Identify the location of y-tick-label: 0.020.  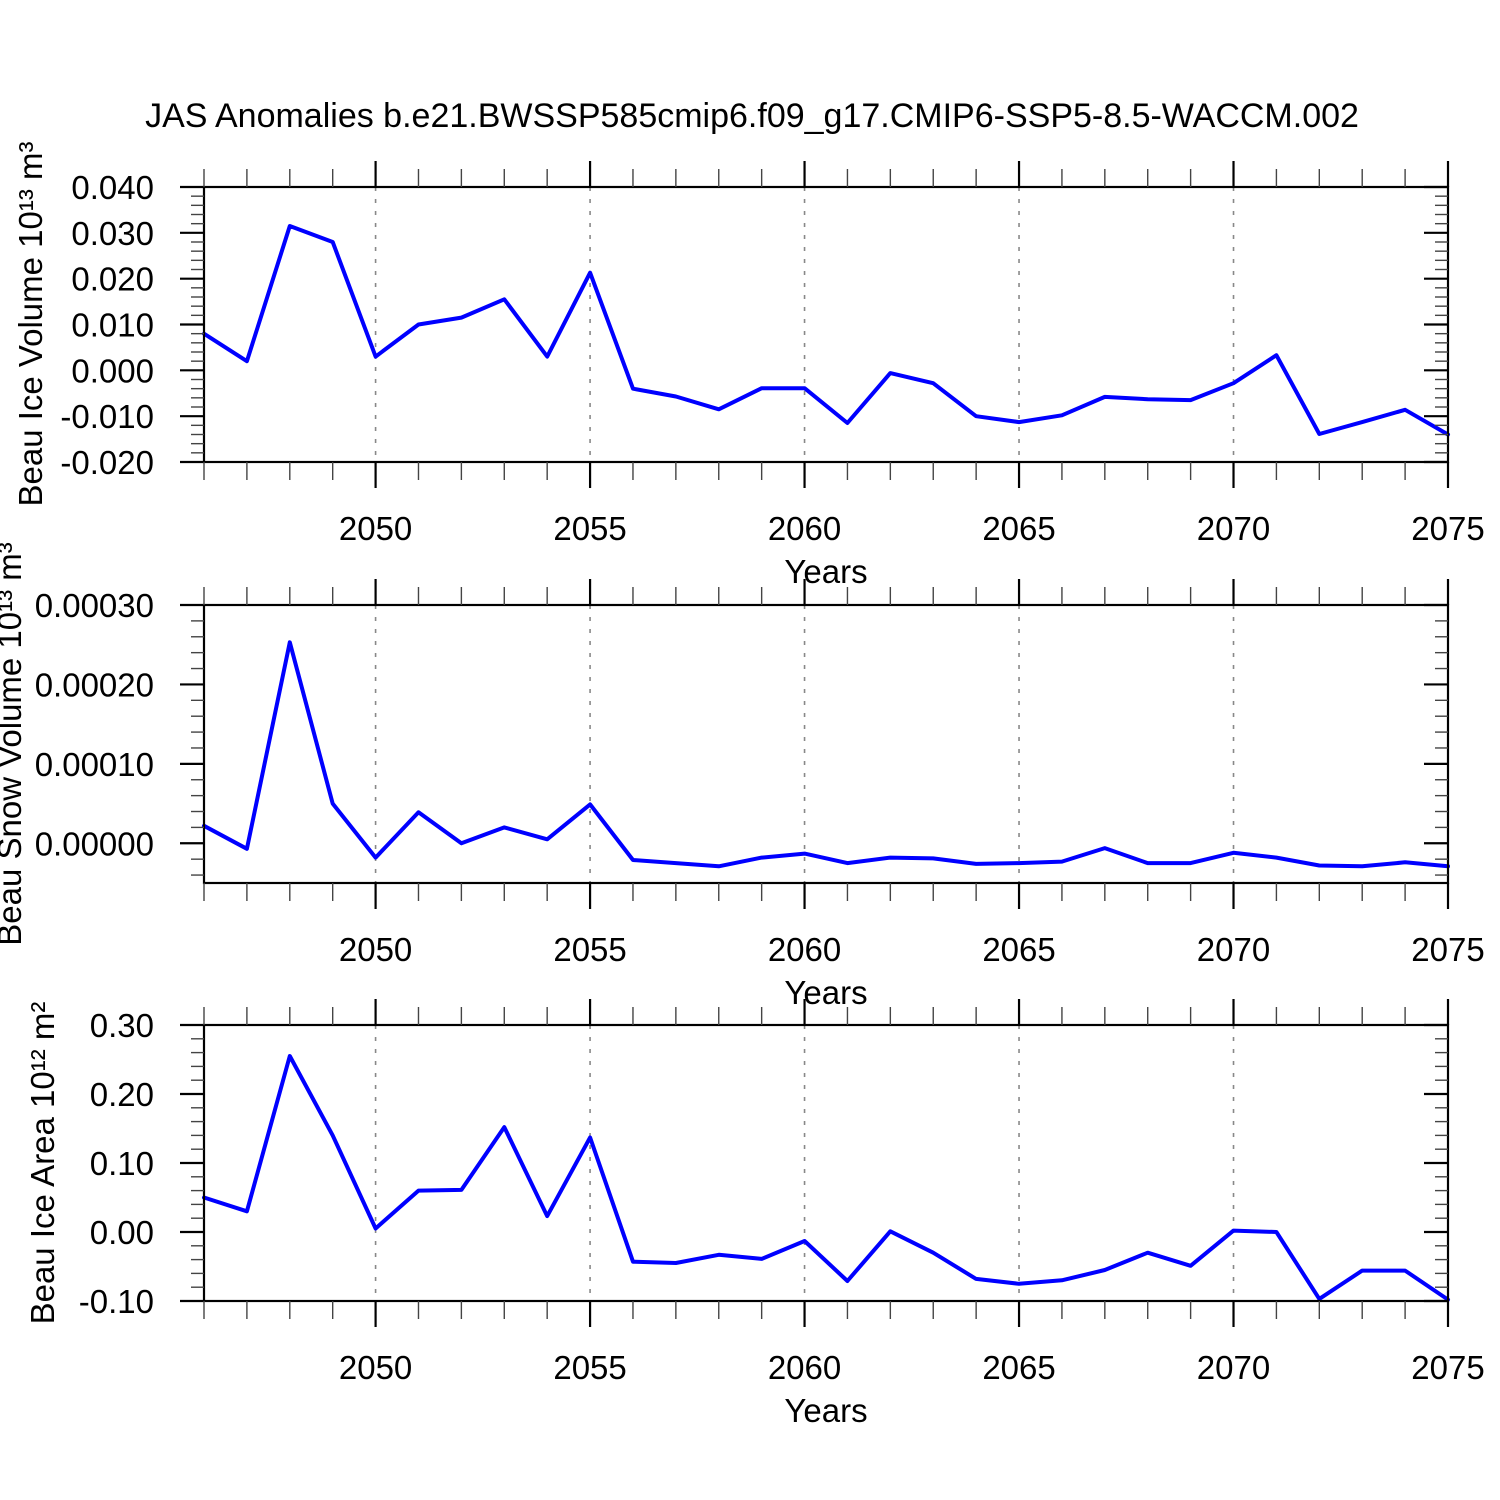
(112, 279).